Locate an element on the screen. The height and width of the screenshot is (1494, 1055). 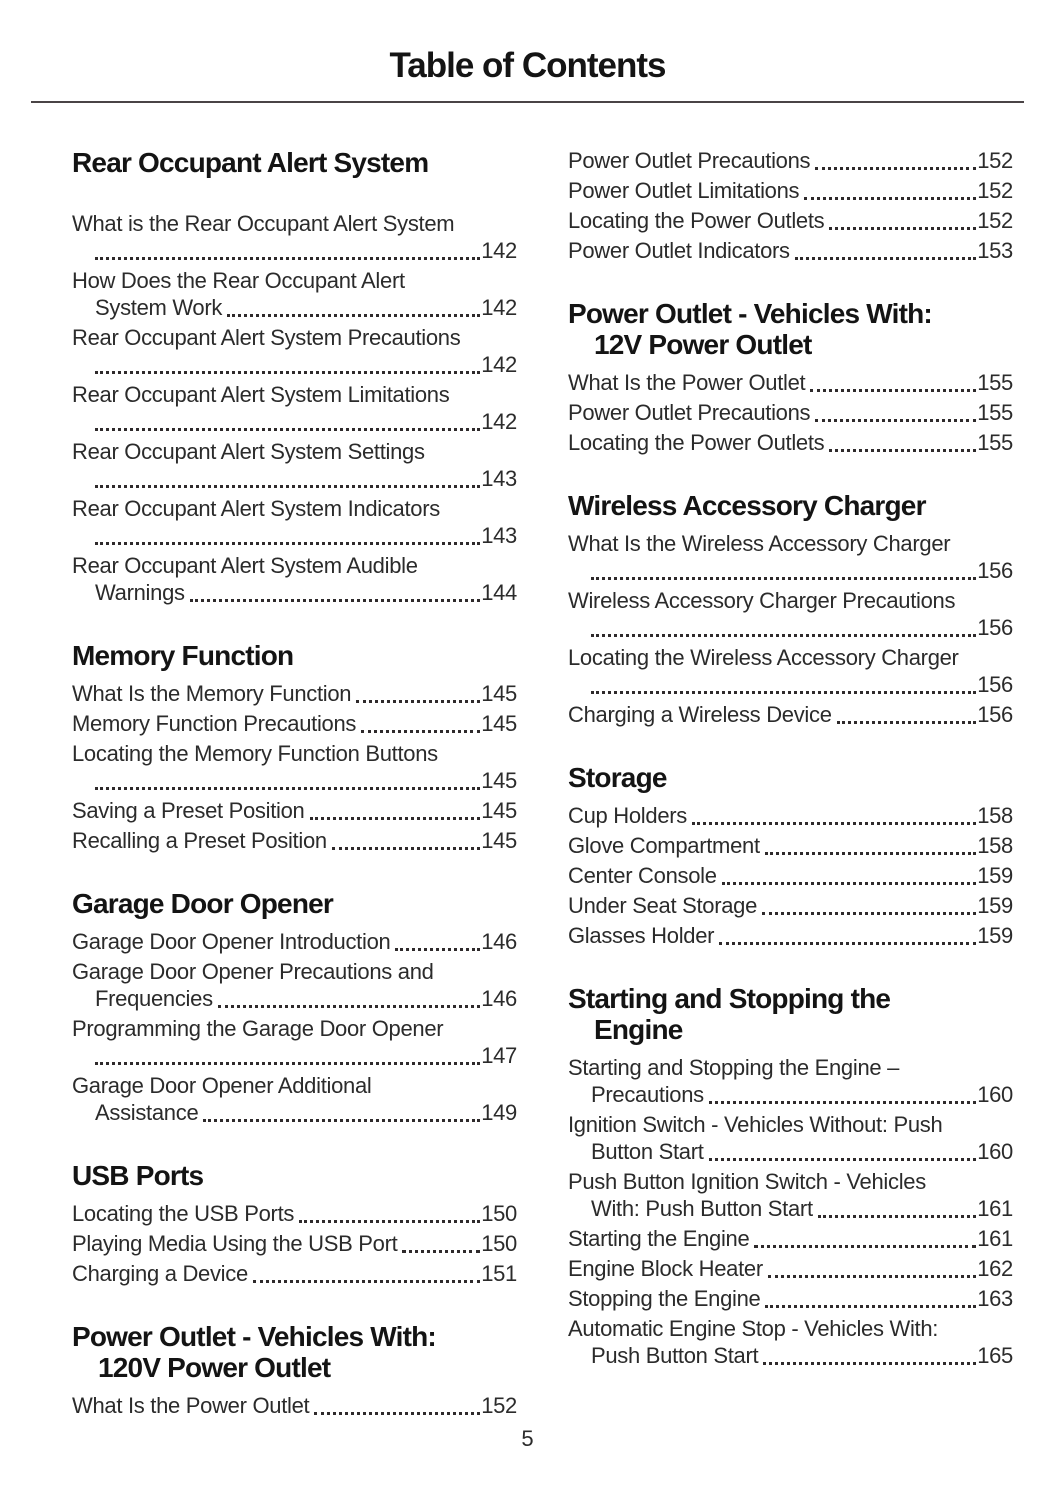
toc-entry: Under Seat Storage 159 is located at coordinates (790, 905).